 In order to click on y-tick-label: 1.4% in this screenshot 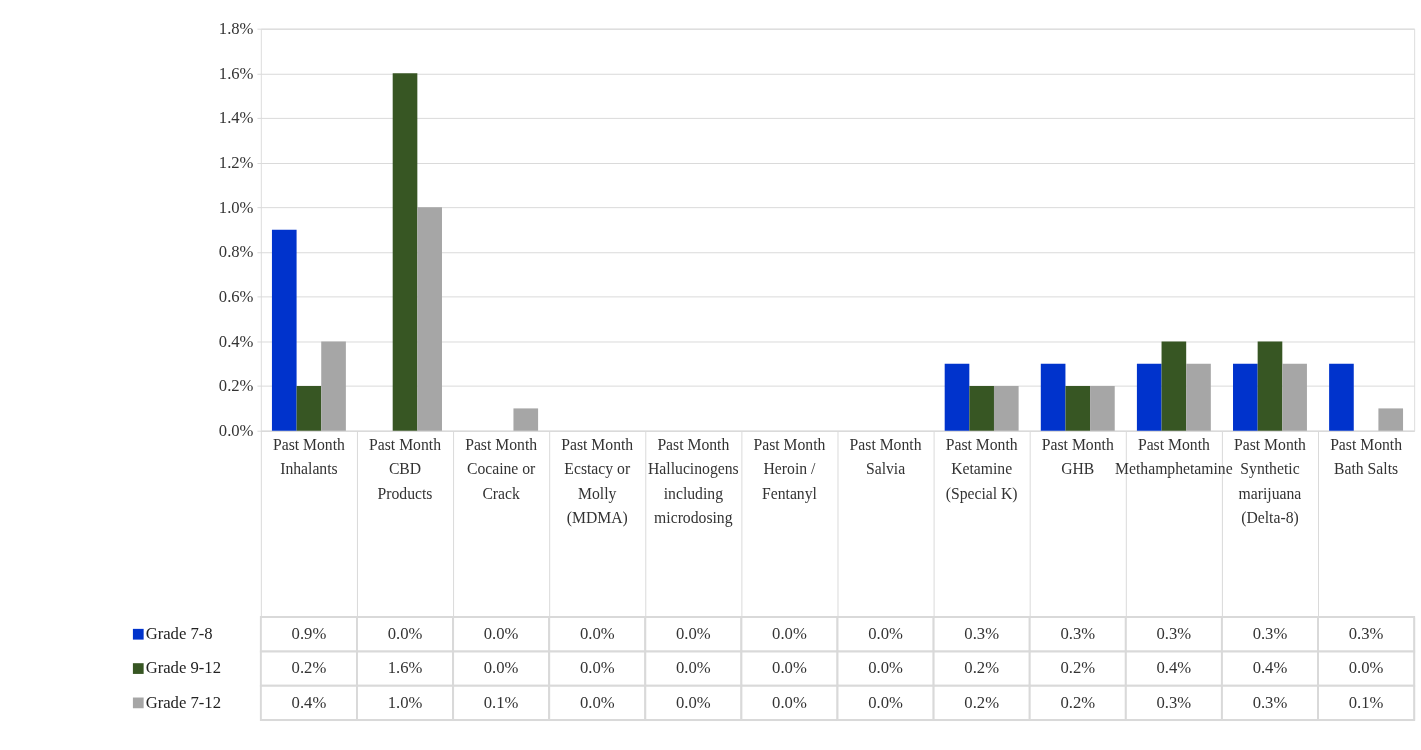, I will do `click(236, 118)`.